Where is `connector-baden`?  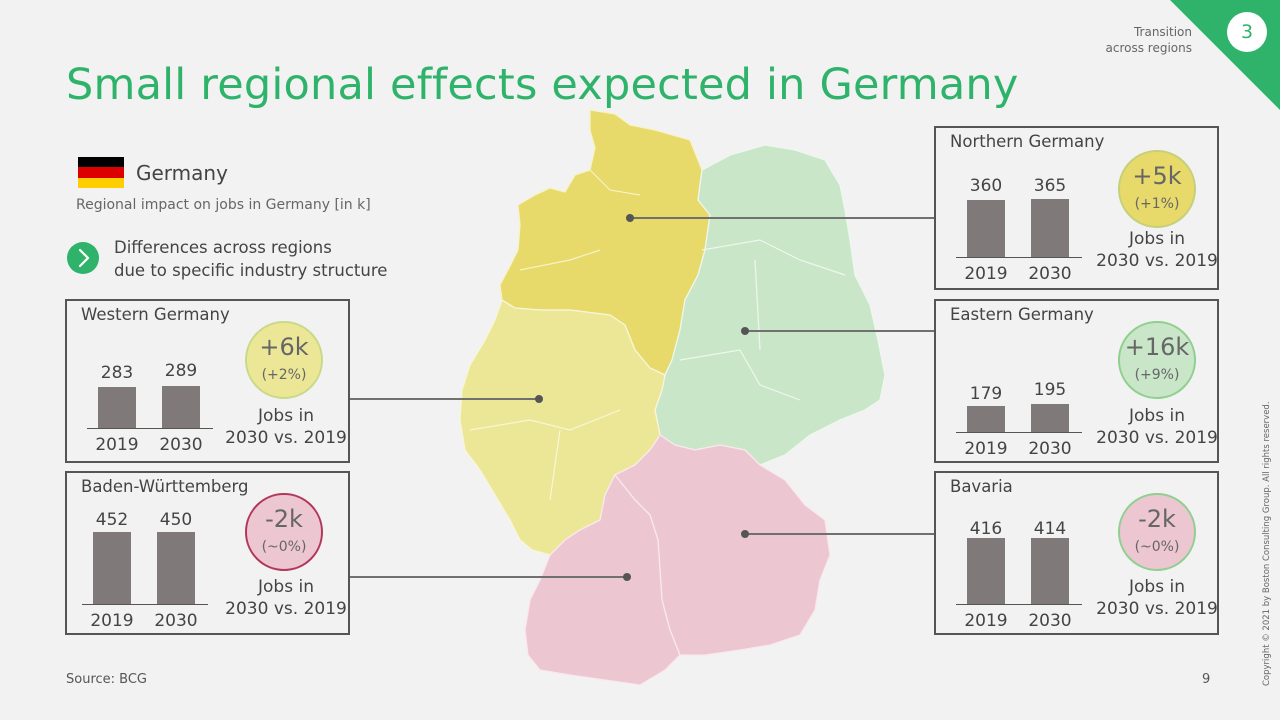 connector-baden is located at coordinates (488, 577).